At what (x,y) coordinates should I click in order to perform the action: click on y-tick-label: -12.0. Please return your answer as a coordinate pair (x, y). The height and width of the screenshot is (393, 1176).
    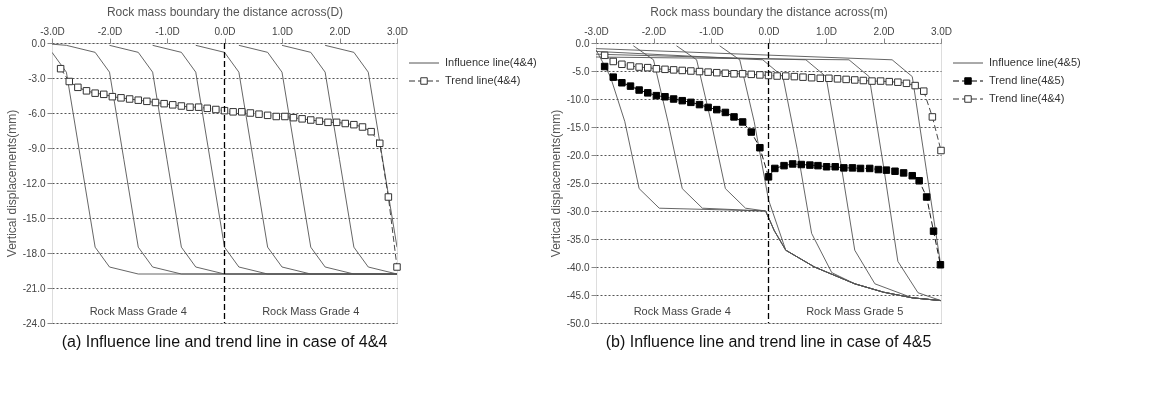
    Looking at the image, I should click on (34, 183).